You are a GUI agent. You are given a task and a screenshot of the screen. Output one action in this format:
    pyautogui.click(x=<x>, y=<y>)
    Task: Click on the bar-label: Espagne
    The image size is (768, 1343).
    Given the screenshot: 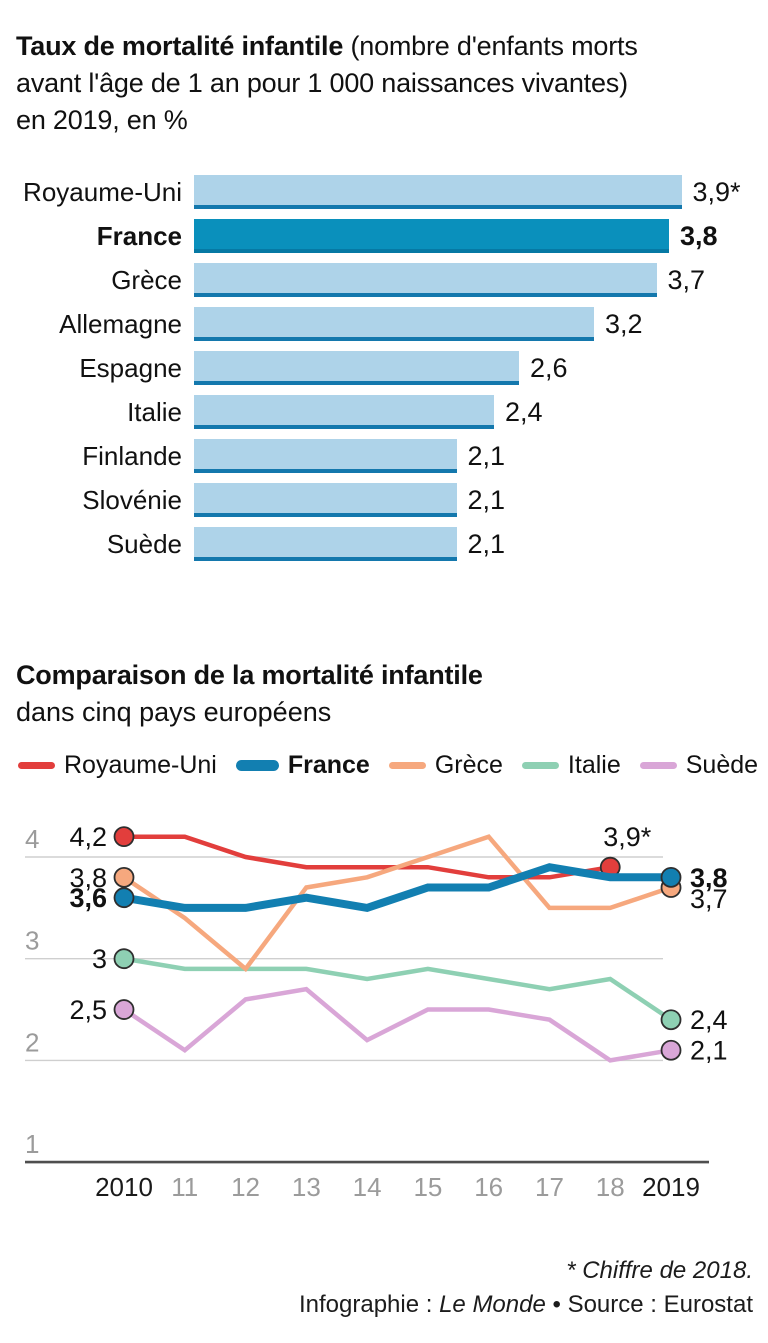 What is the action you would take?
    pyautogui.click(x=130, y=367)
    